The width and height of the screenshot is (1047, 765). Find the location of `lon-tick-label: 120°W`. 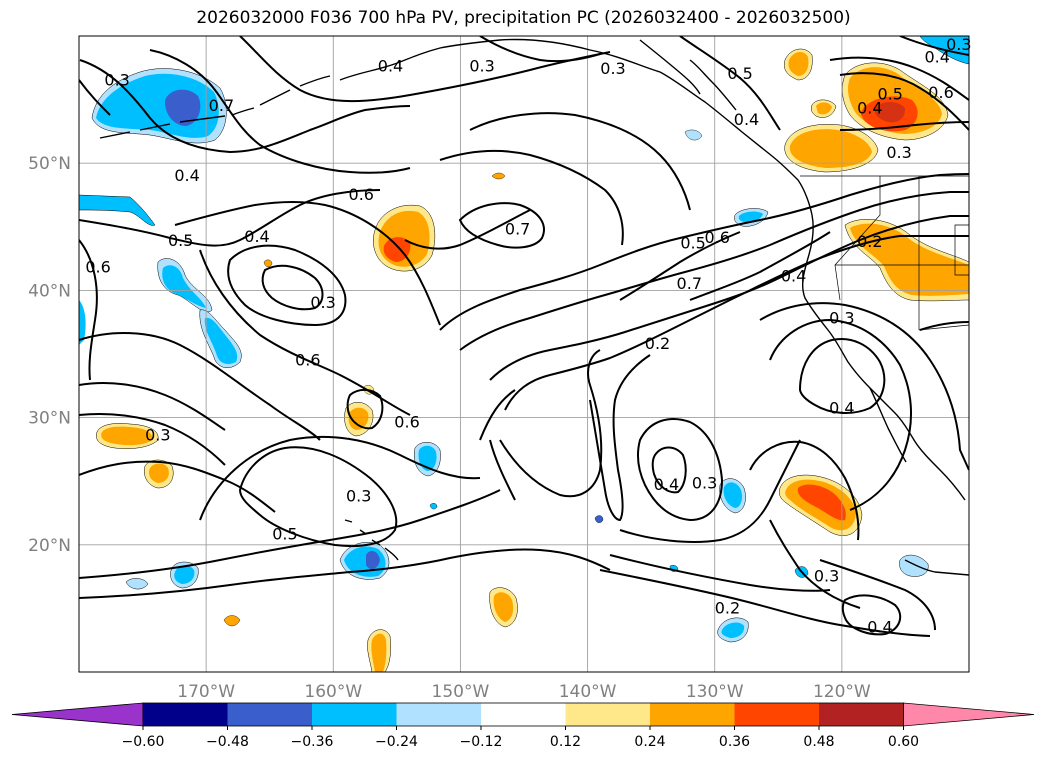

lon-tick-label: 120°W is located at coordinates (842, 692).